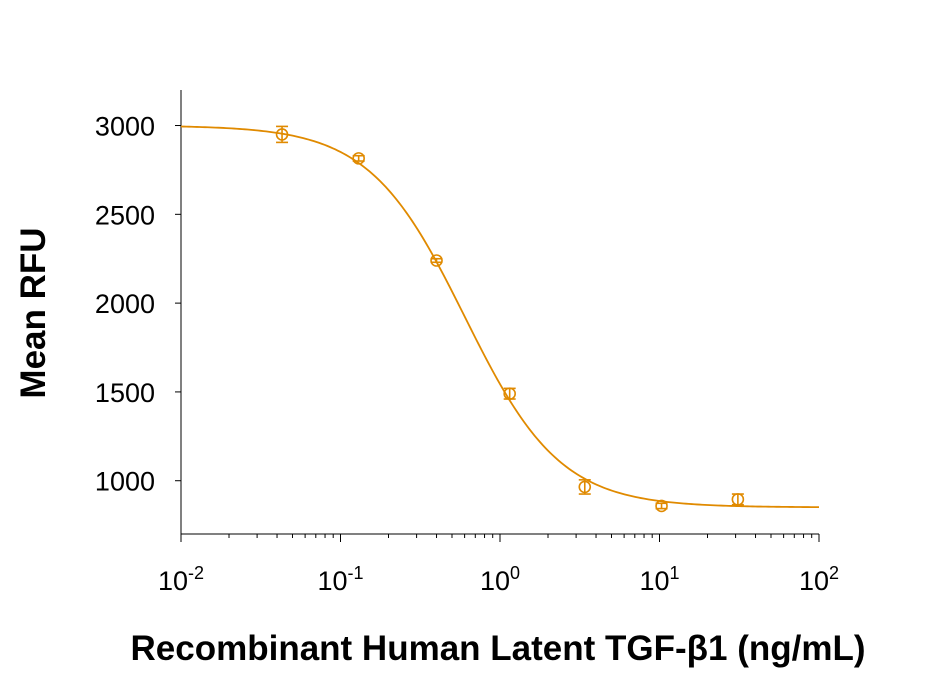 Image resolution: width=941 pixels, height=673 pixels. I want to click on y-ticks: 1000 1500 2000 2500 3000, so click(138, 304).